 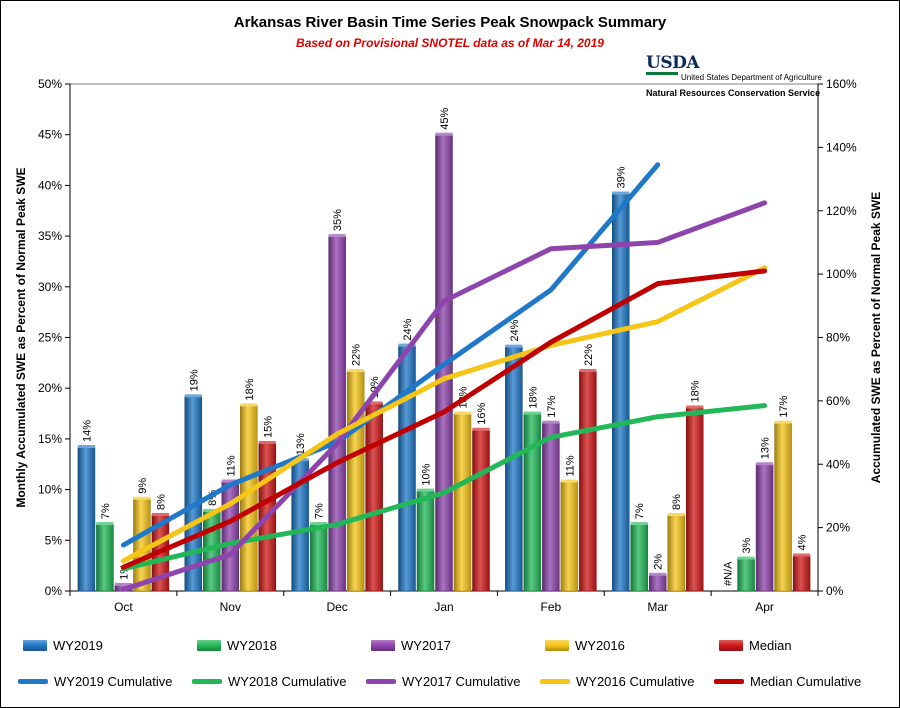 What do you see at coordinates (50, 185) in the screenshot?
I see `left-axis-tick-label: 40%` at bounding box center [50, 185].